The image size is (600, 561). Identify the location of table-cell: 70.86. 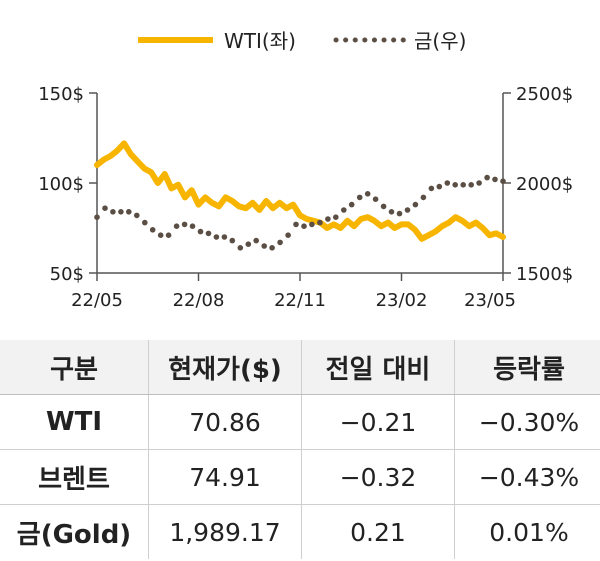
(225, 422).